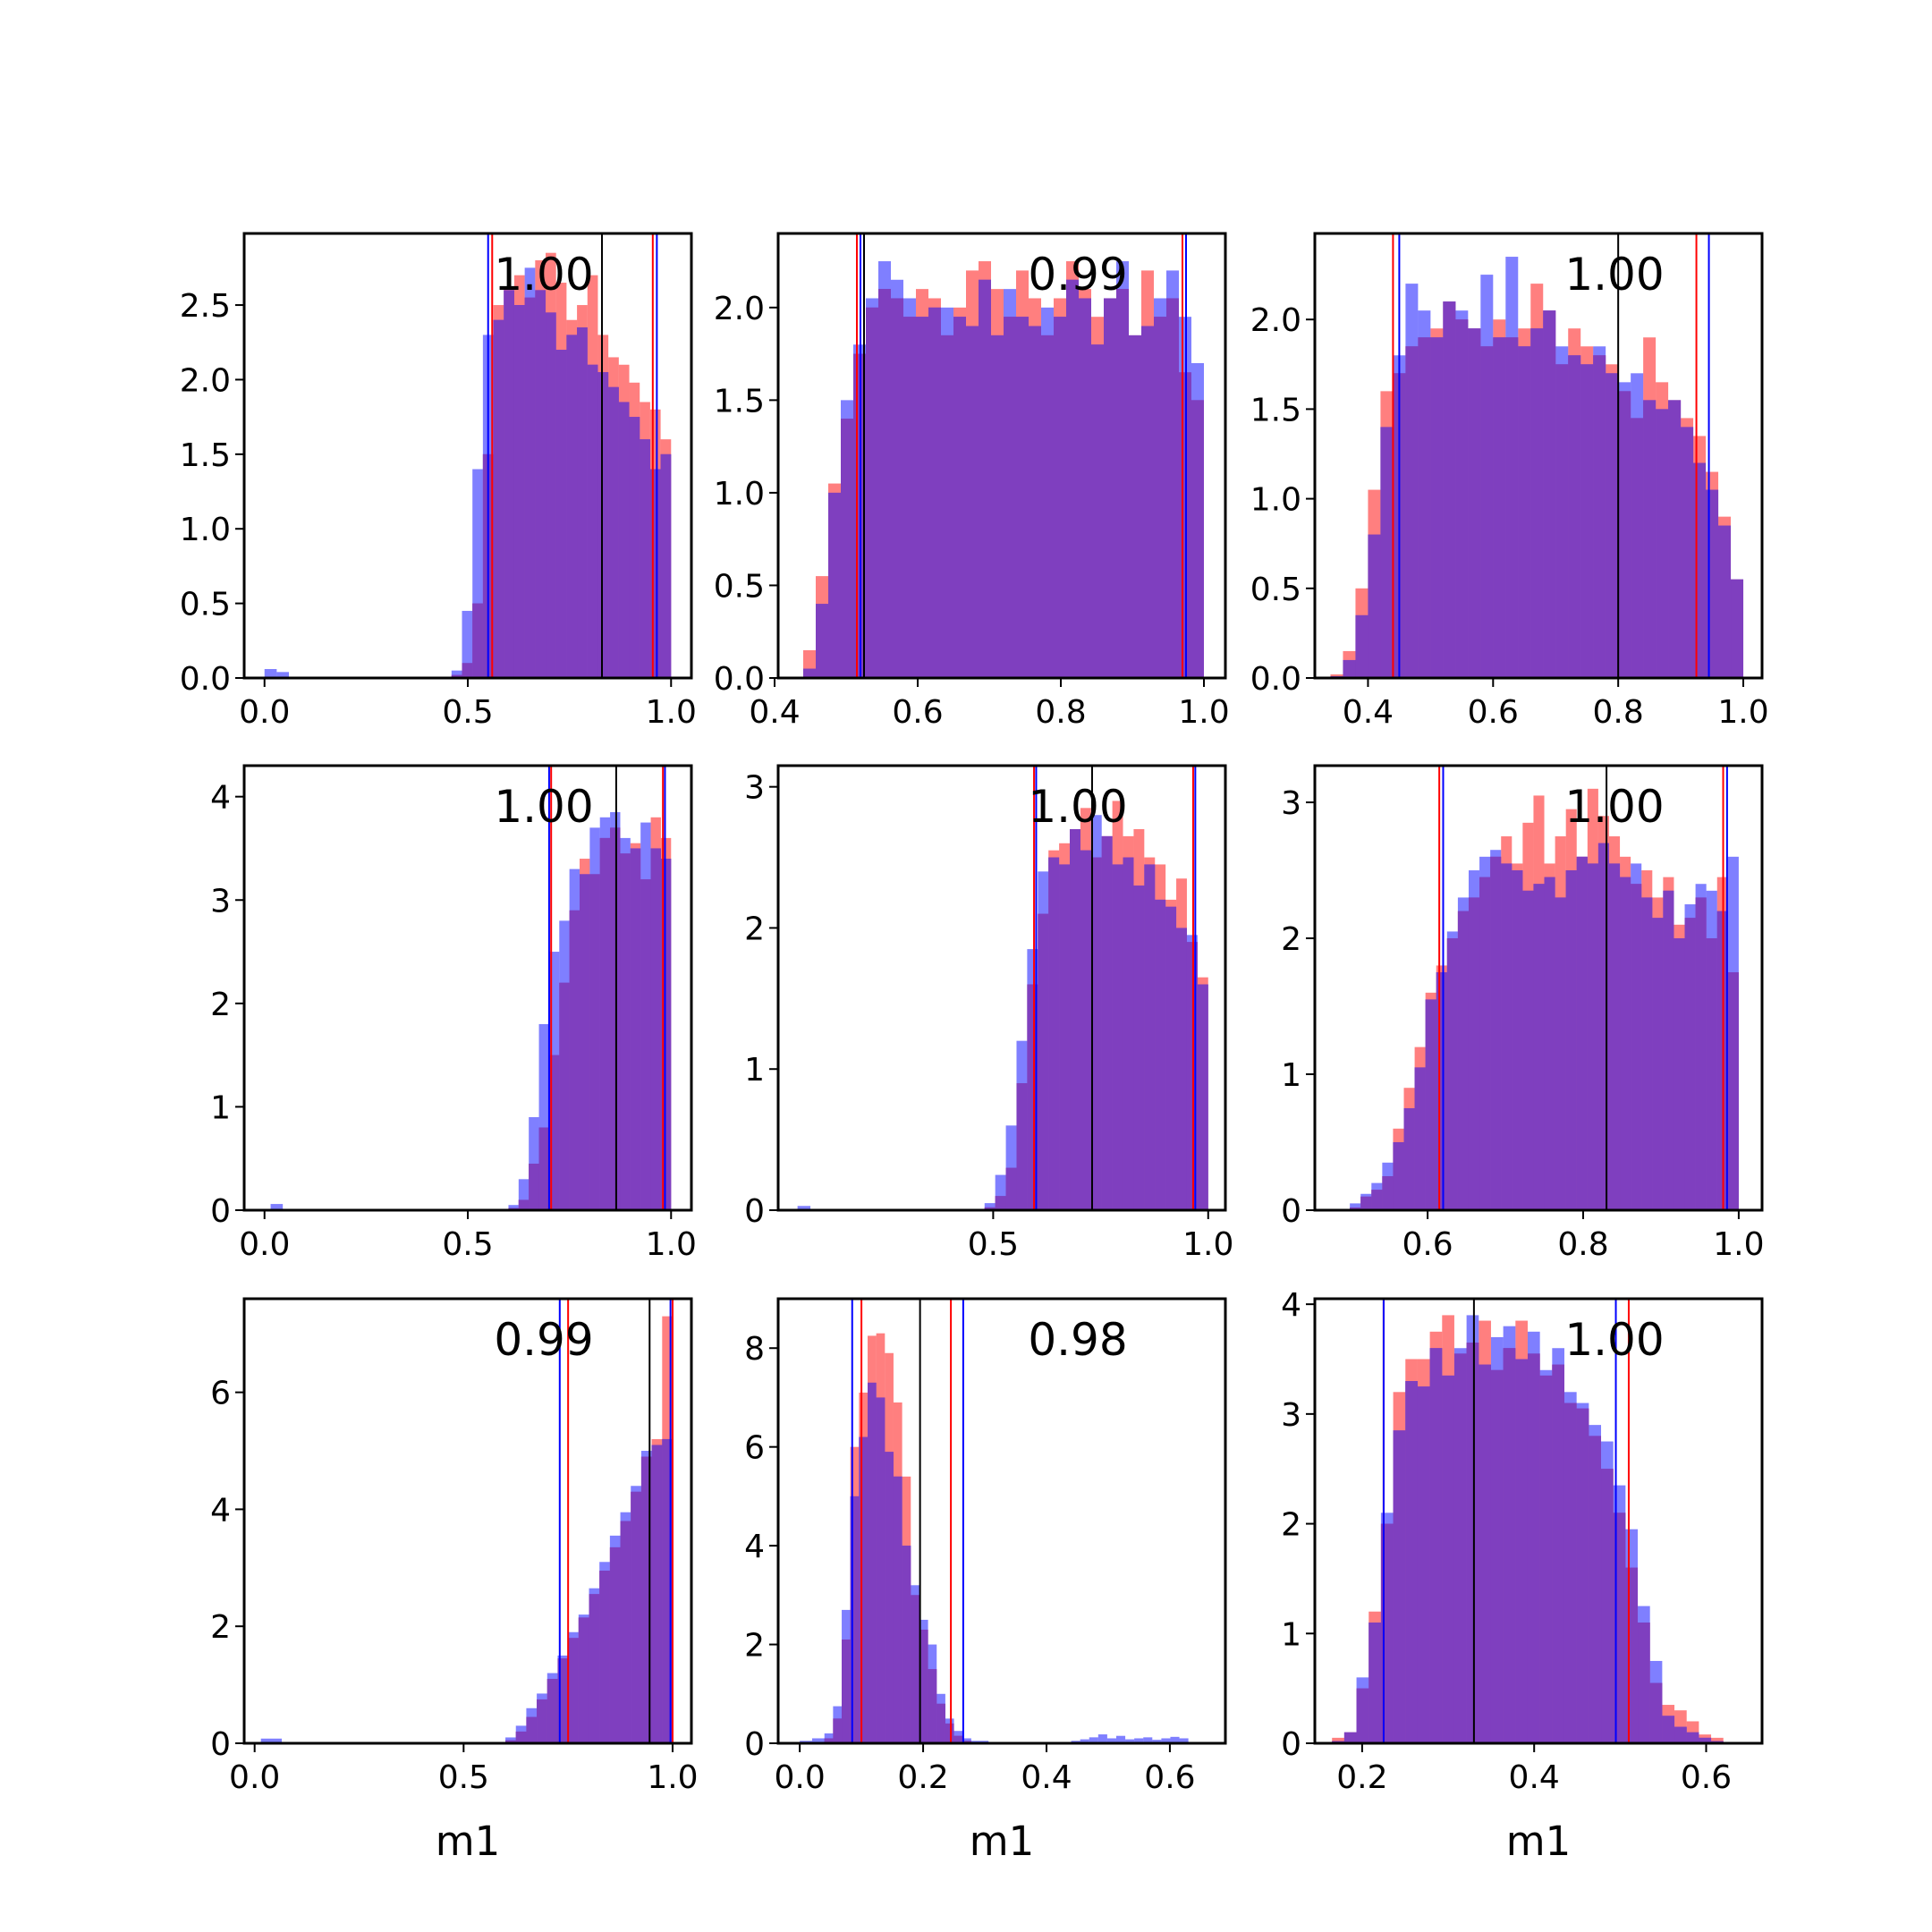 This screenshot has width=1932, height=1932. I want to click on panel-annotation: 0.99, so click(543, 1340).